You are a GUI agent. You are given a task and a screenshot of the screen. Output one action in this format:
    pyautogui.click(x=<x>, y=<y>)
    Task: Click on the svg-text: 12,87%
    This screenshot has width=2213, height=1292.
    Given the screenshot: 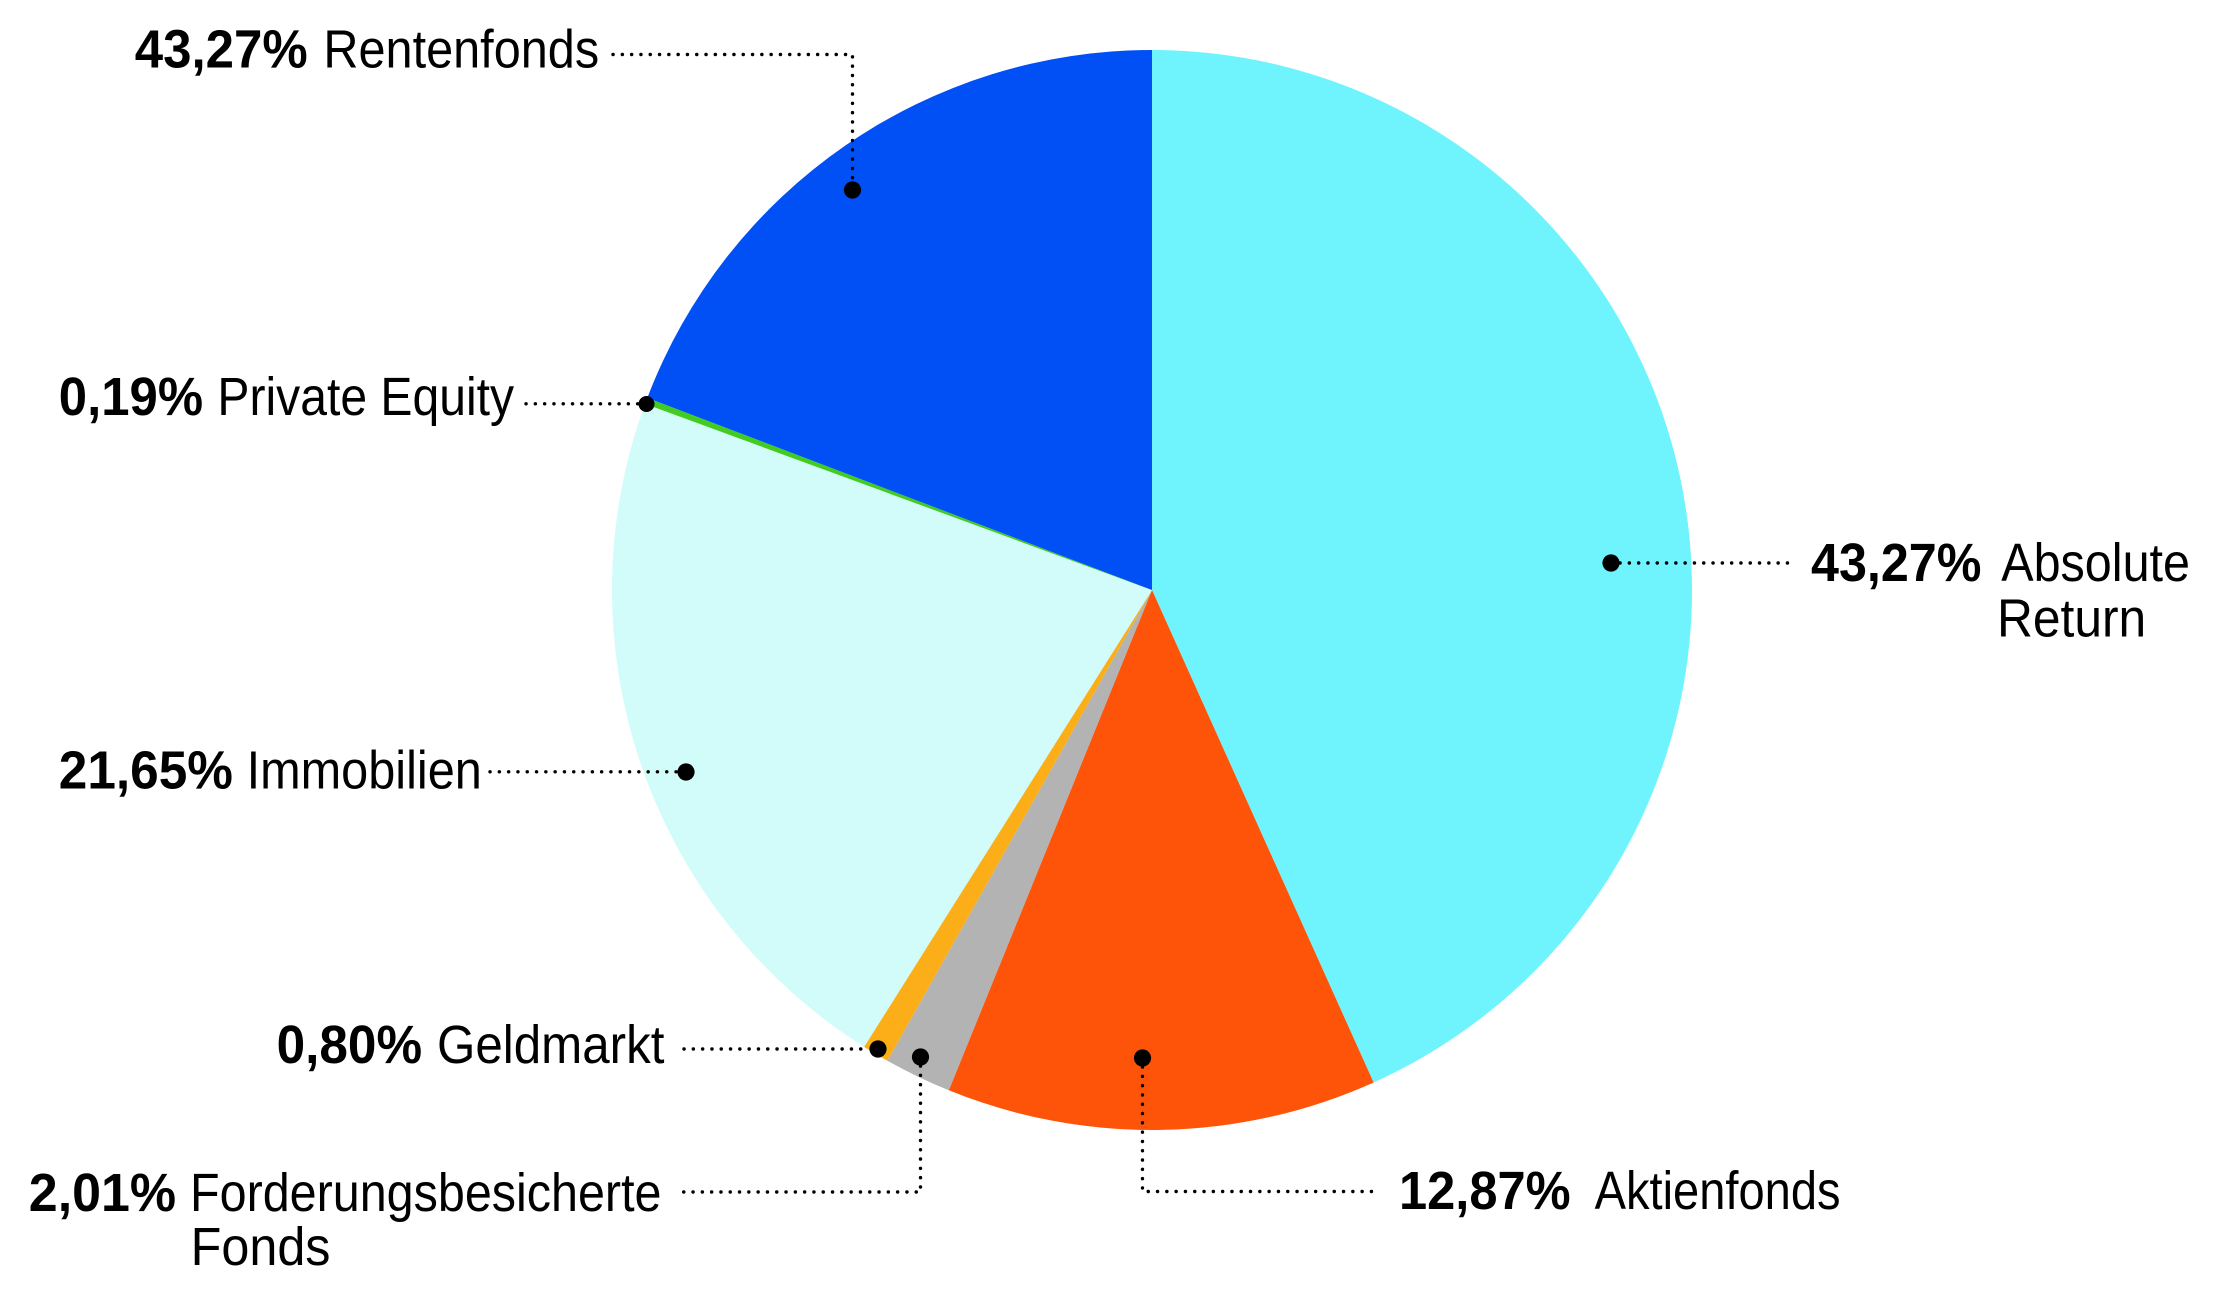 What is the action you would take?
    pyautogui.click(x=1485, y=1192)
    